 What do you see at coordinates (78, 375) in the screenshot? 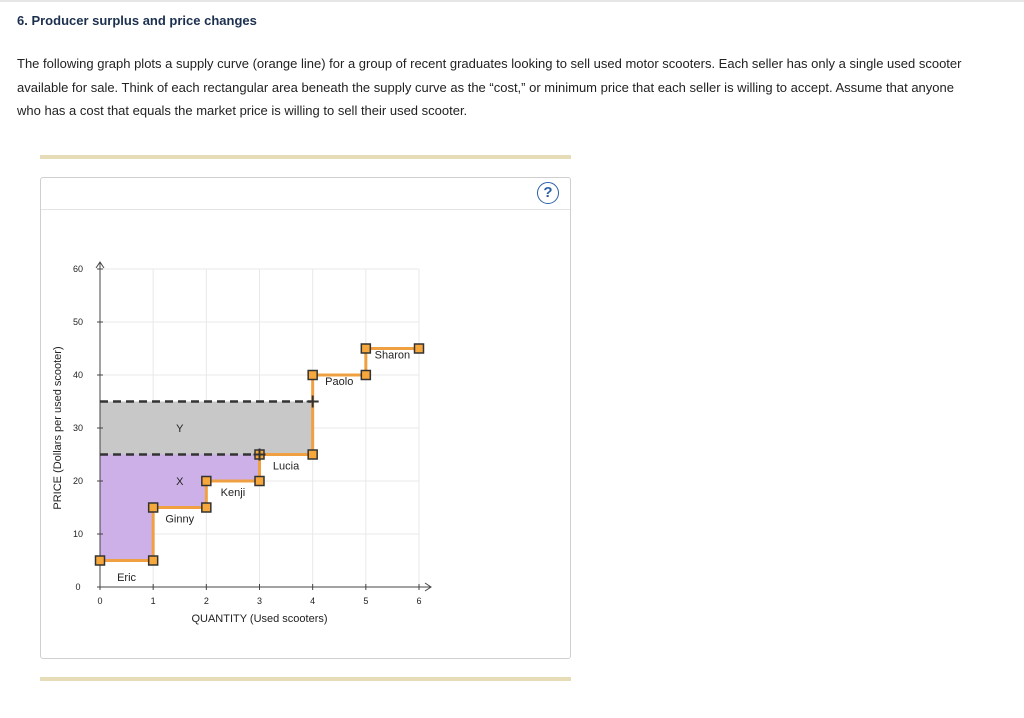
I see `y-tick-label: 40` at bounding box center [78, 375].